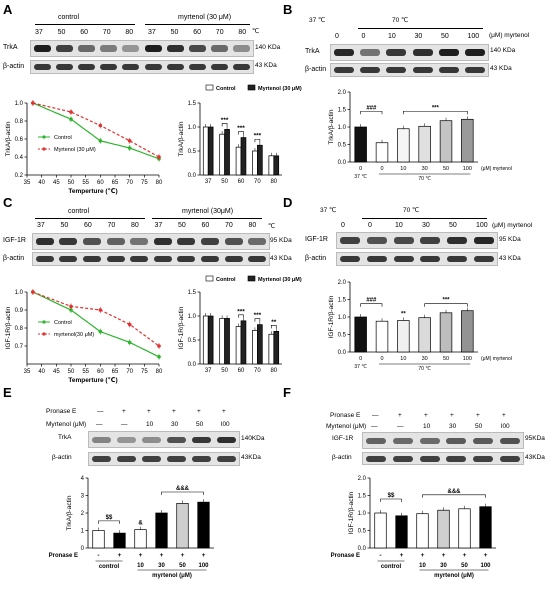 This screenshot has width=550, height=595. What do you see at coordinates (317, 20) in the screenshot?
I see `panel-b-temp-37: 37 ℃` at bounding box center [317, 20].